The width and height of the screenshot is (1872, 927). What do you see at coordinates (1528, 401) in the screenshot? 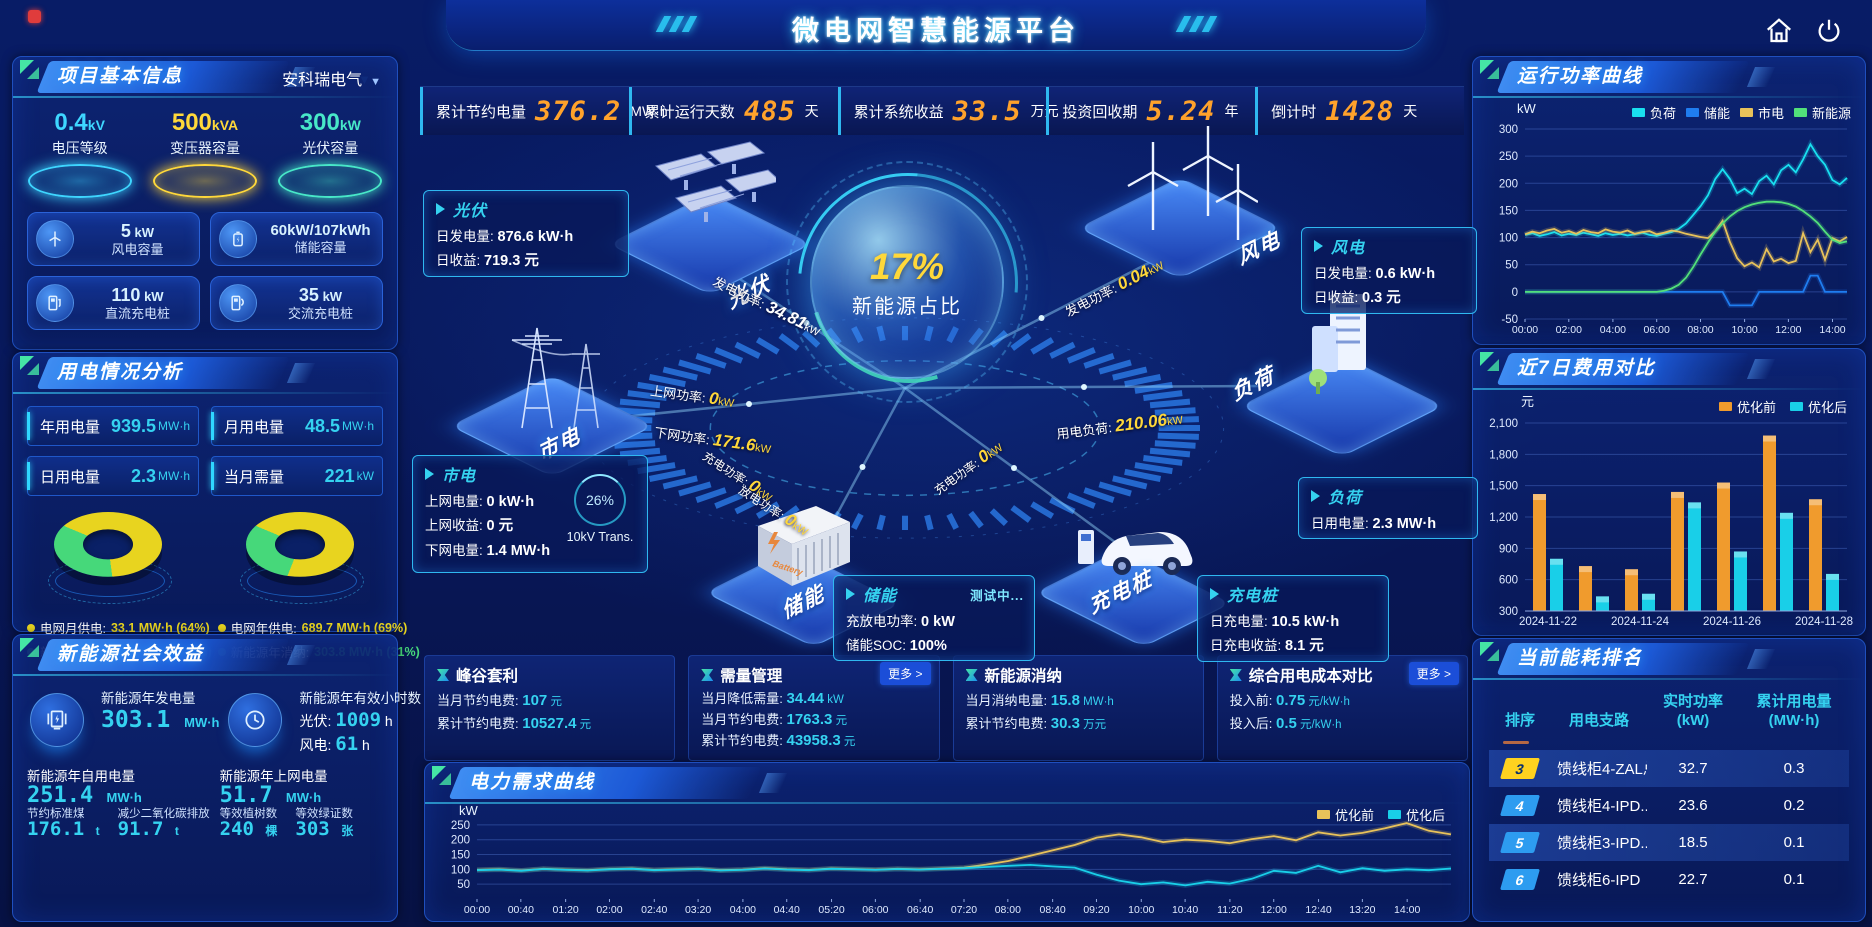
I see `y-axis-unit: 元` at bounding box center [1528, 401].